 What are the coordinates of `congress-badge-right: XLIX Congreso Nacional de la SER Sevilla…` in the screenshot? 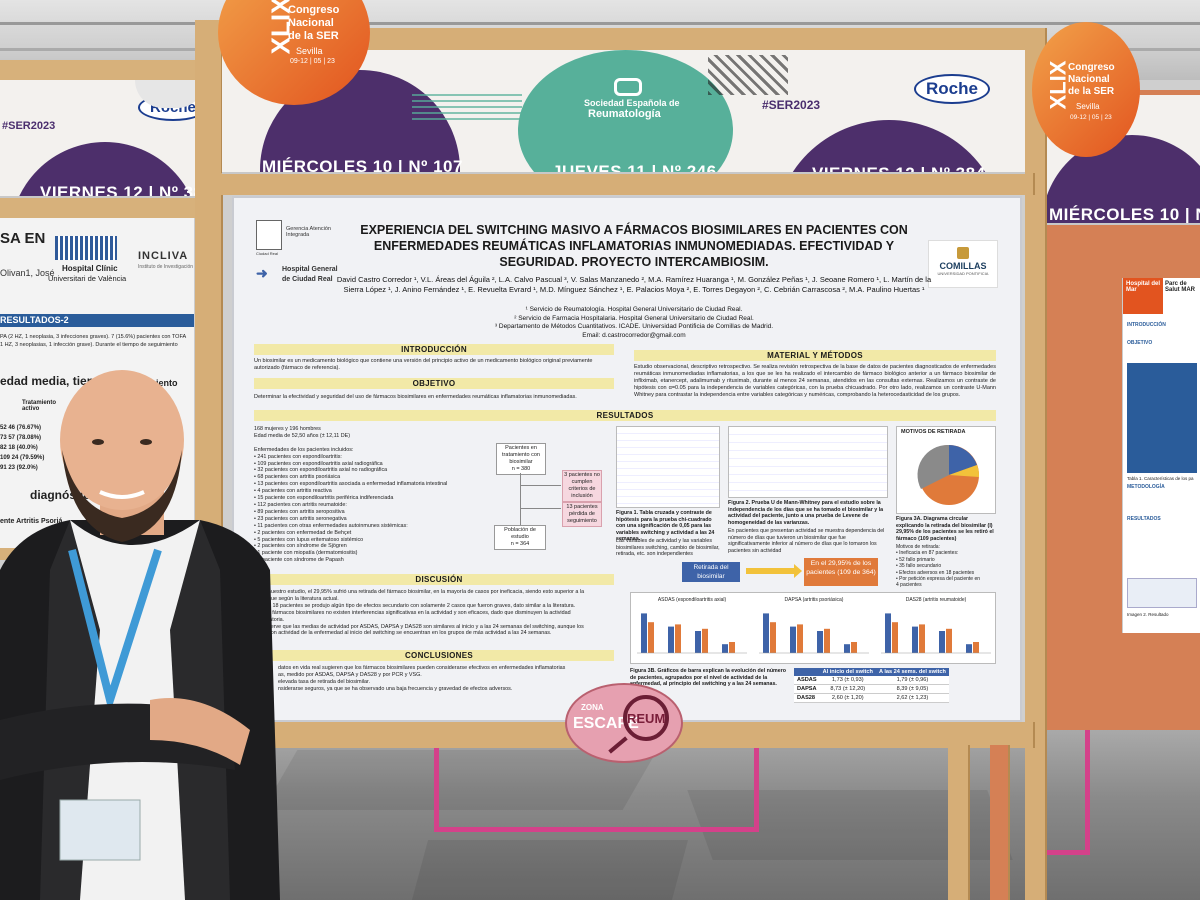 It's located at (1086, 89).